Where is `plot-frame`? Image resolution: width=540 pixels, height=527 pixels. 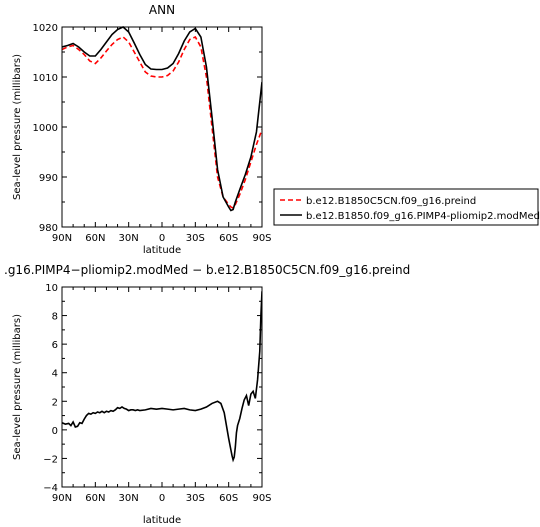
plot-frame is located at coordinates (162, 127).